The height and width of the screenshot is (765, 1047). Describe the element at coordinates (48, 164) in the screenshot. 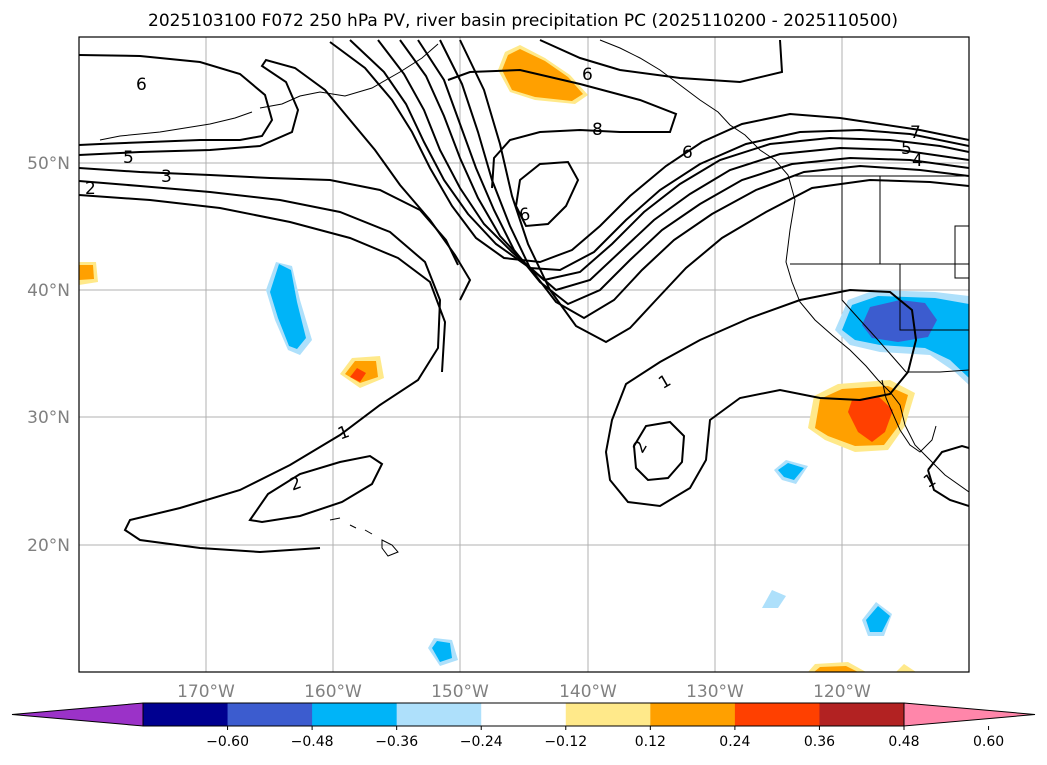

I see `lat-label-50n: 50°N` at that location.